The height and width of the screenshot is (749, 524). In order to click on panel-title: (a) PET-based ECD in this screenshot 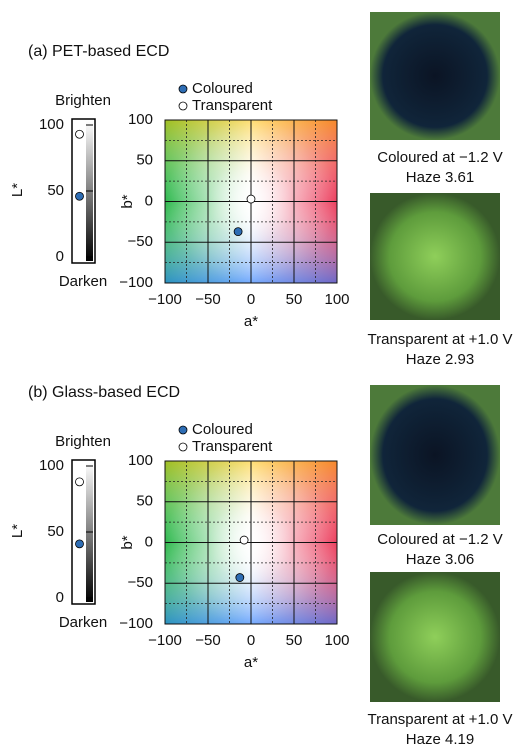, I will do `click(98, 51)`.